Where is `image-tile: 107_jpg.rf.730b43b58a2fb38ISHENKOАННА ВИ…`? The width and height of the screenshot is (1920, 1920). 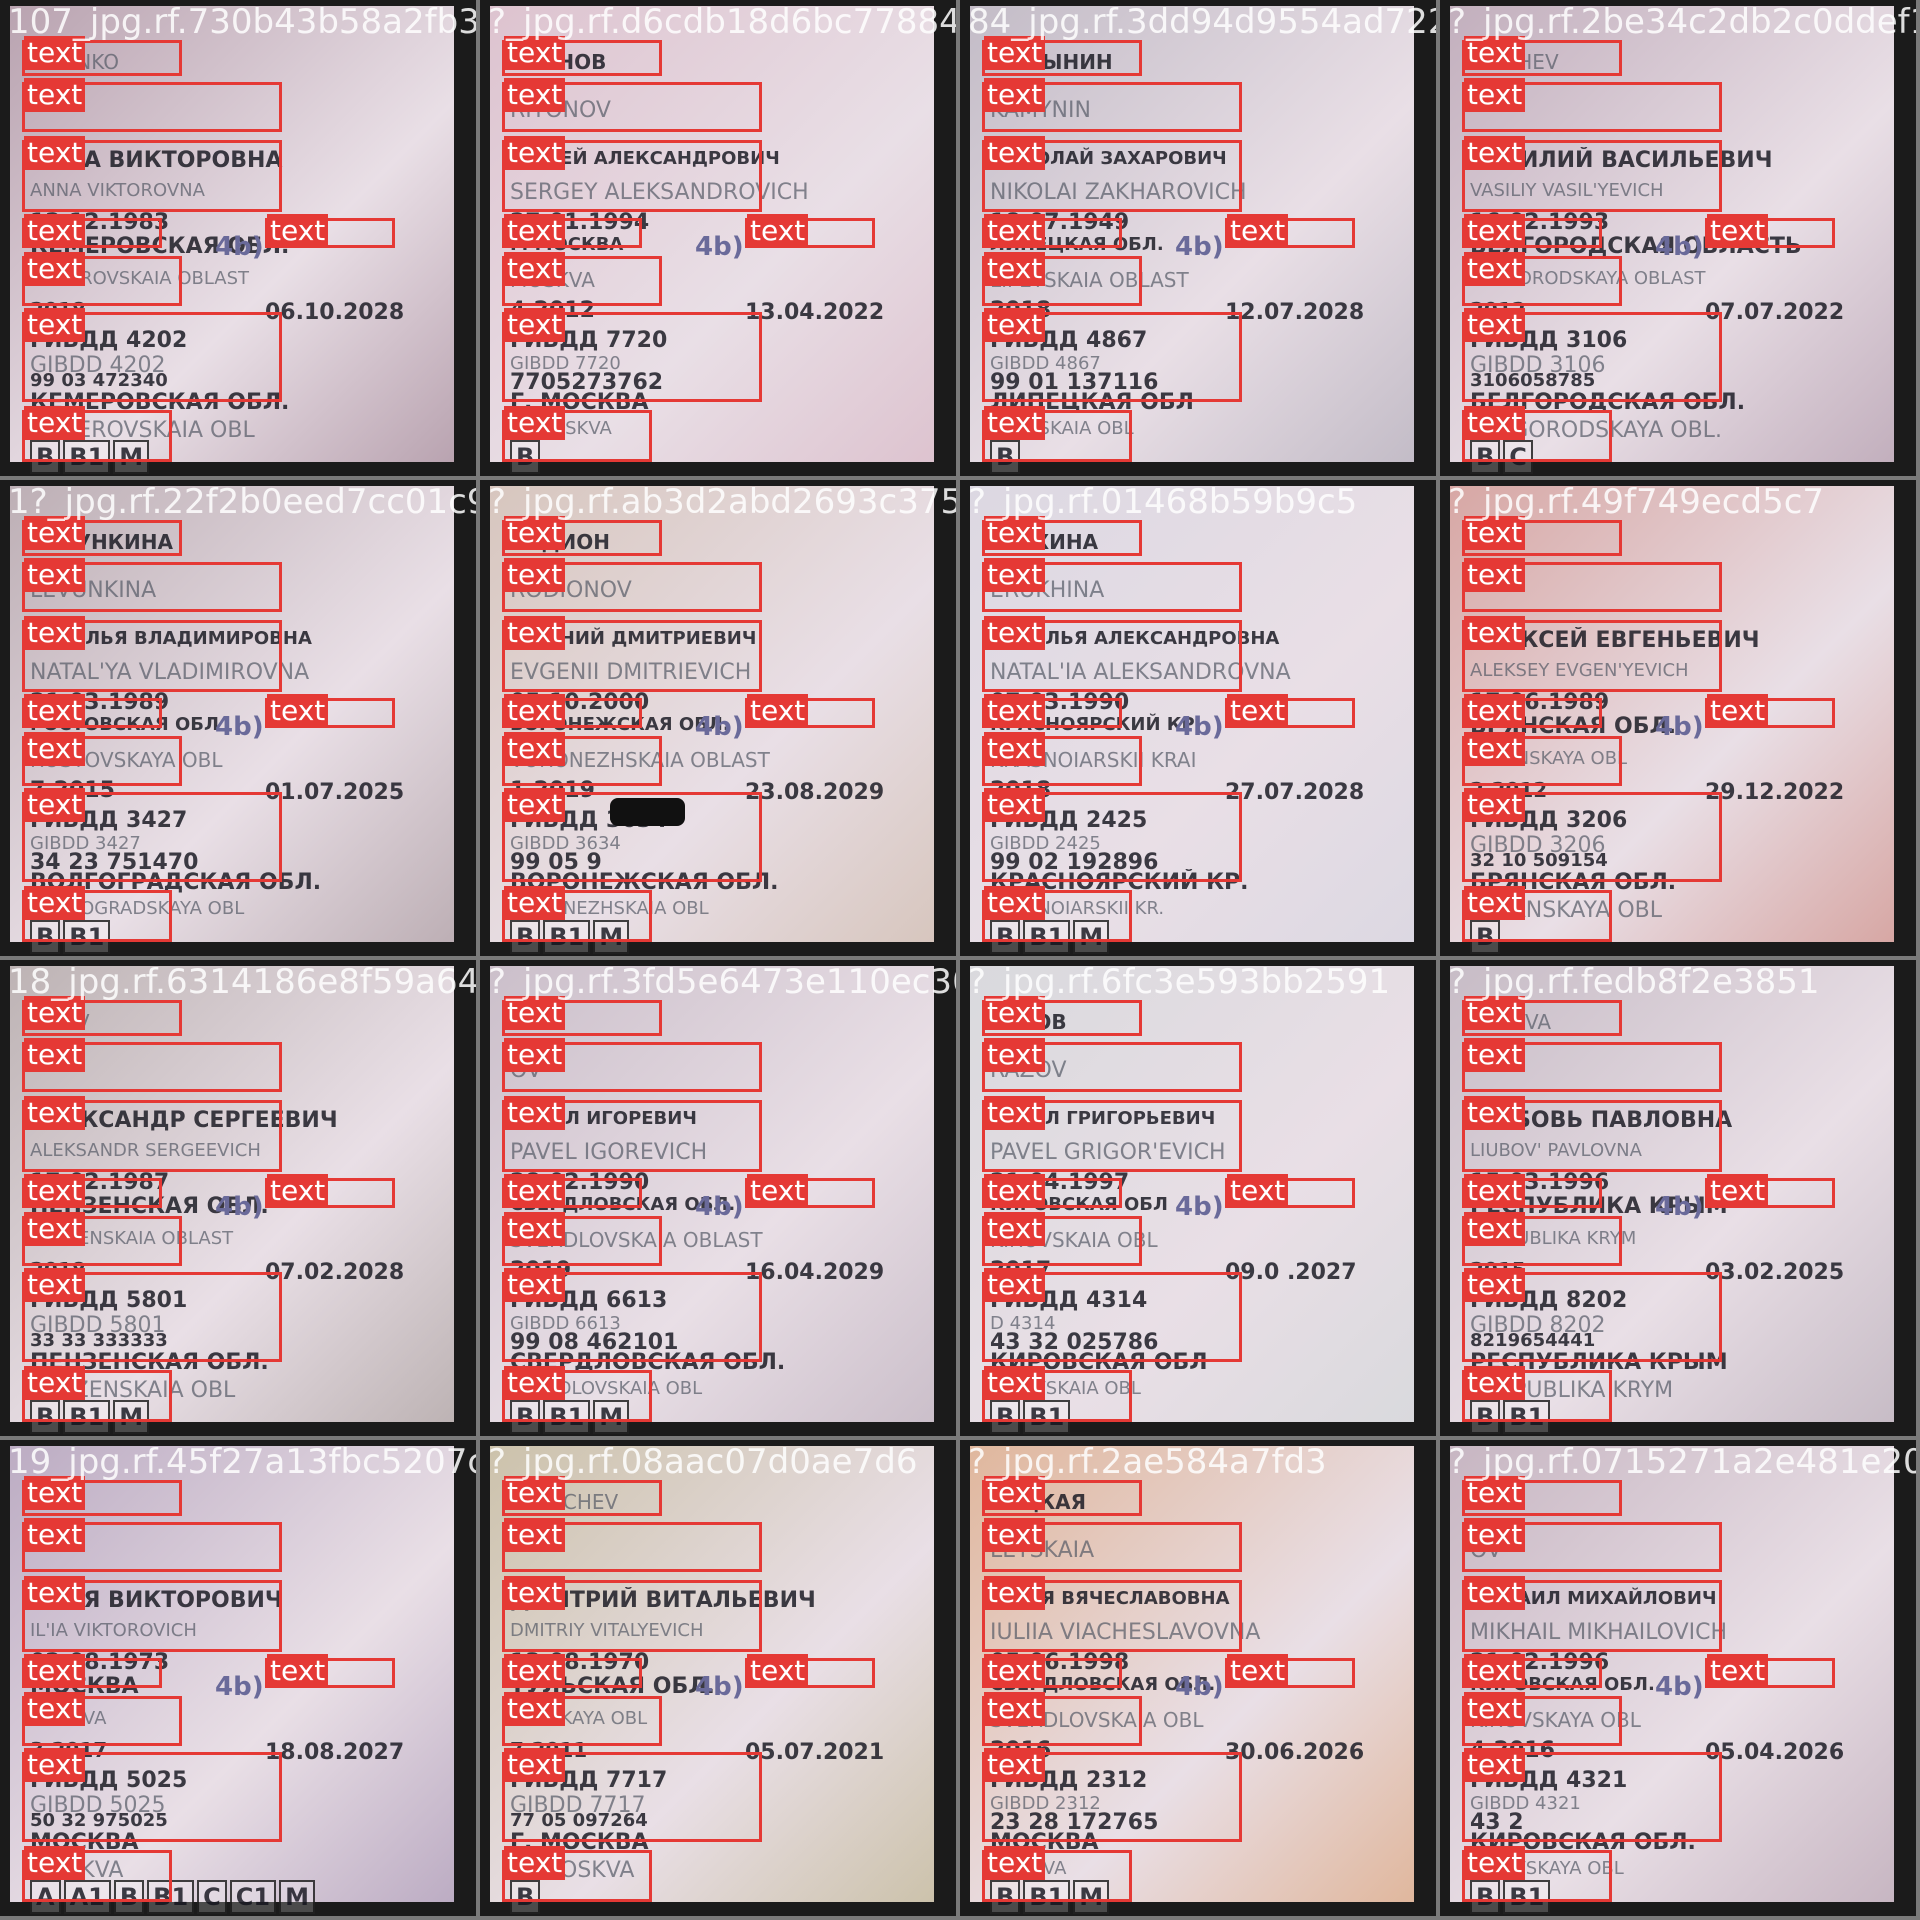
image-tile: 107_jpg.rf.730b43b58a2fb38ISHENKOАННА ВИ… is located at coordinates (238, 238).